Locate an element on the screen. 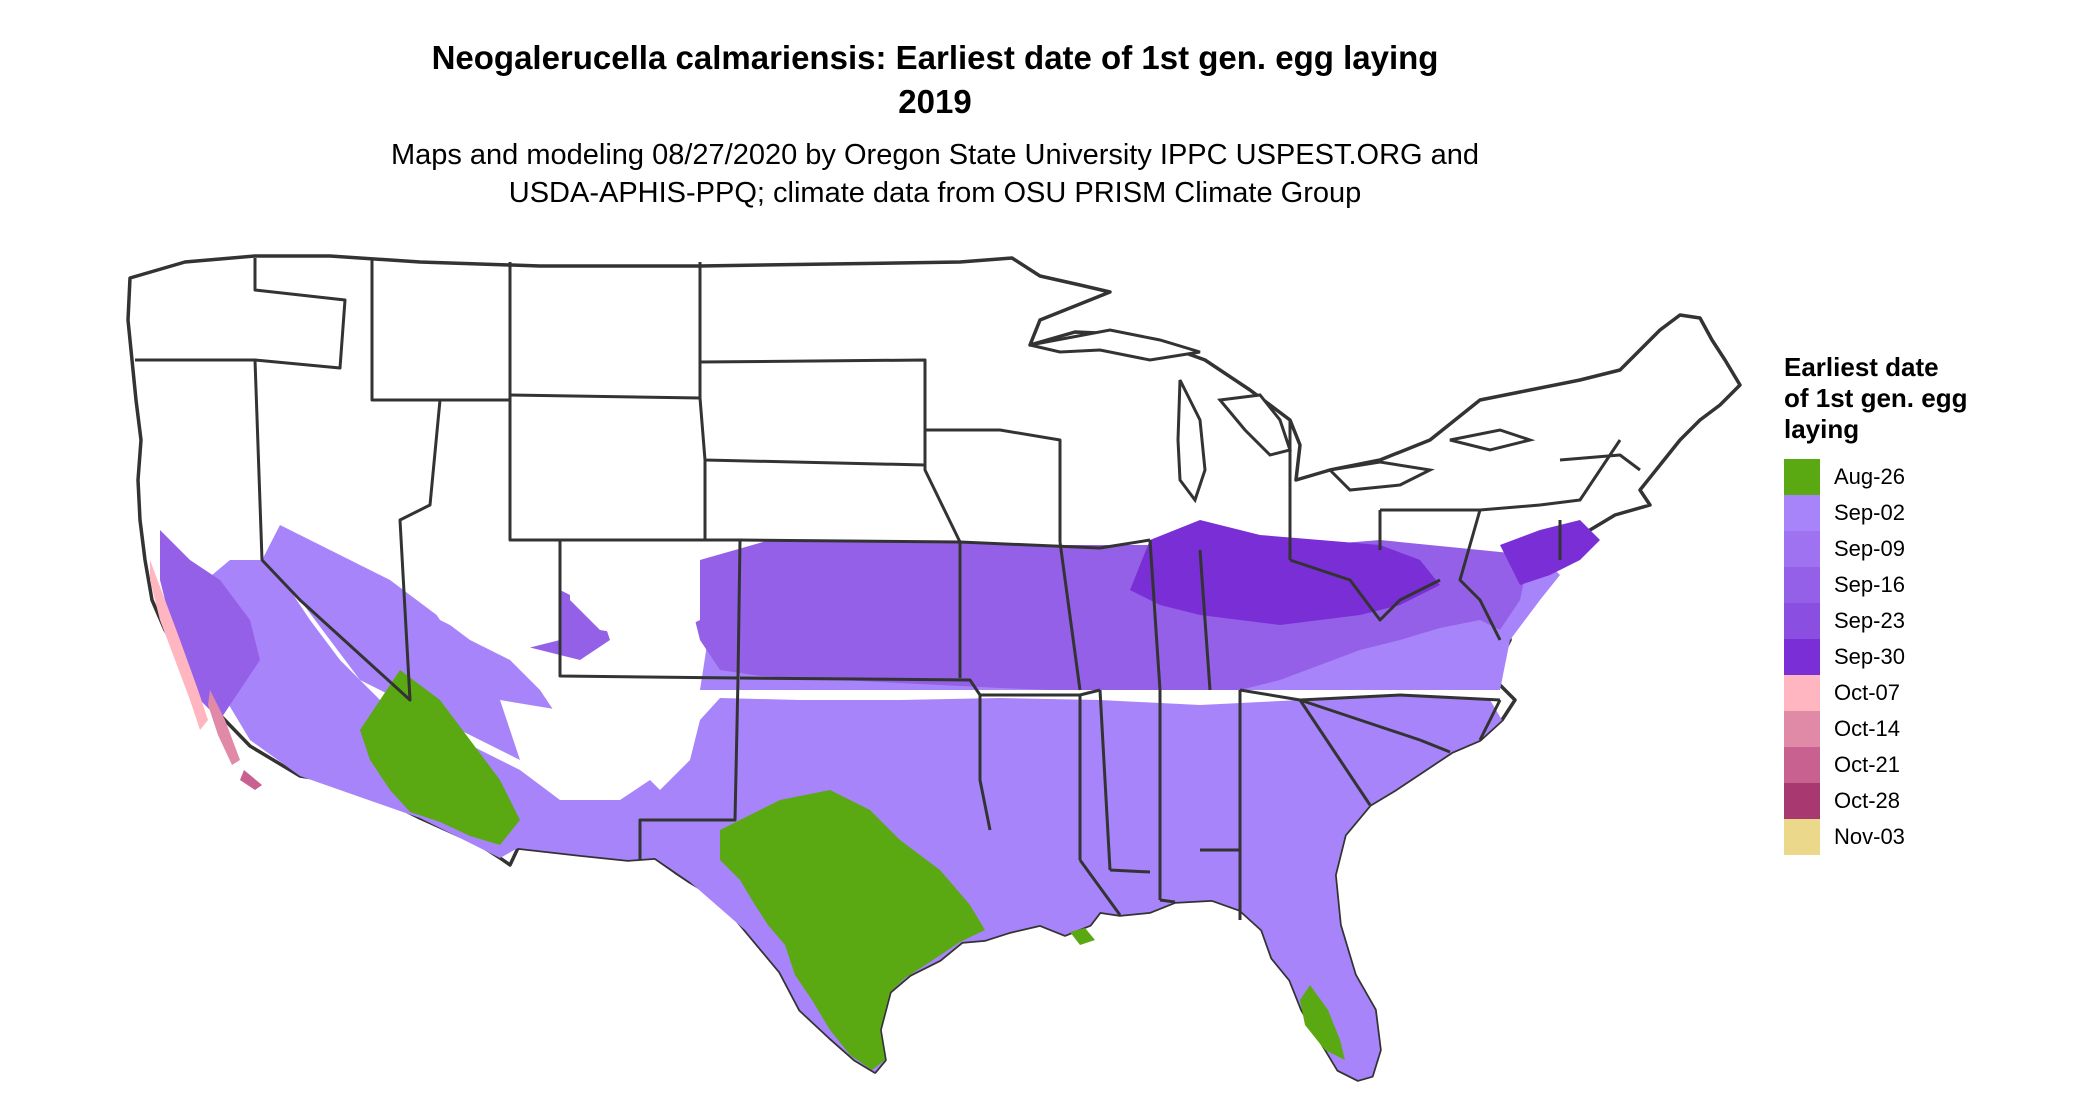  legend-label: Sep-30 is located at coordinates (1869, 656).